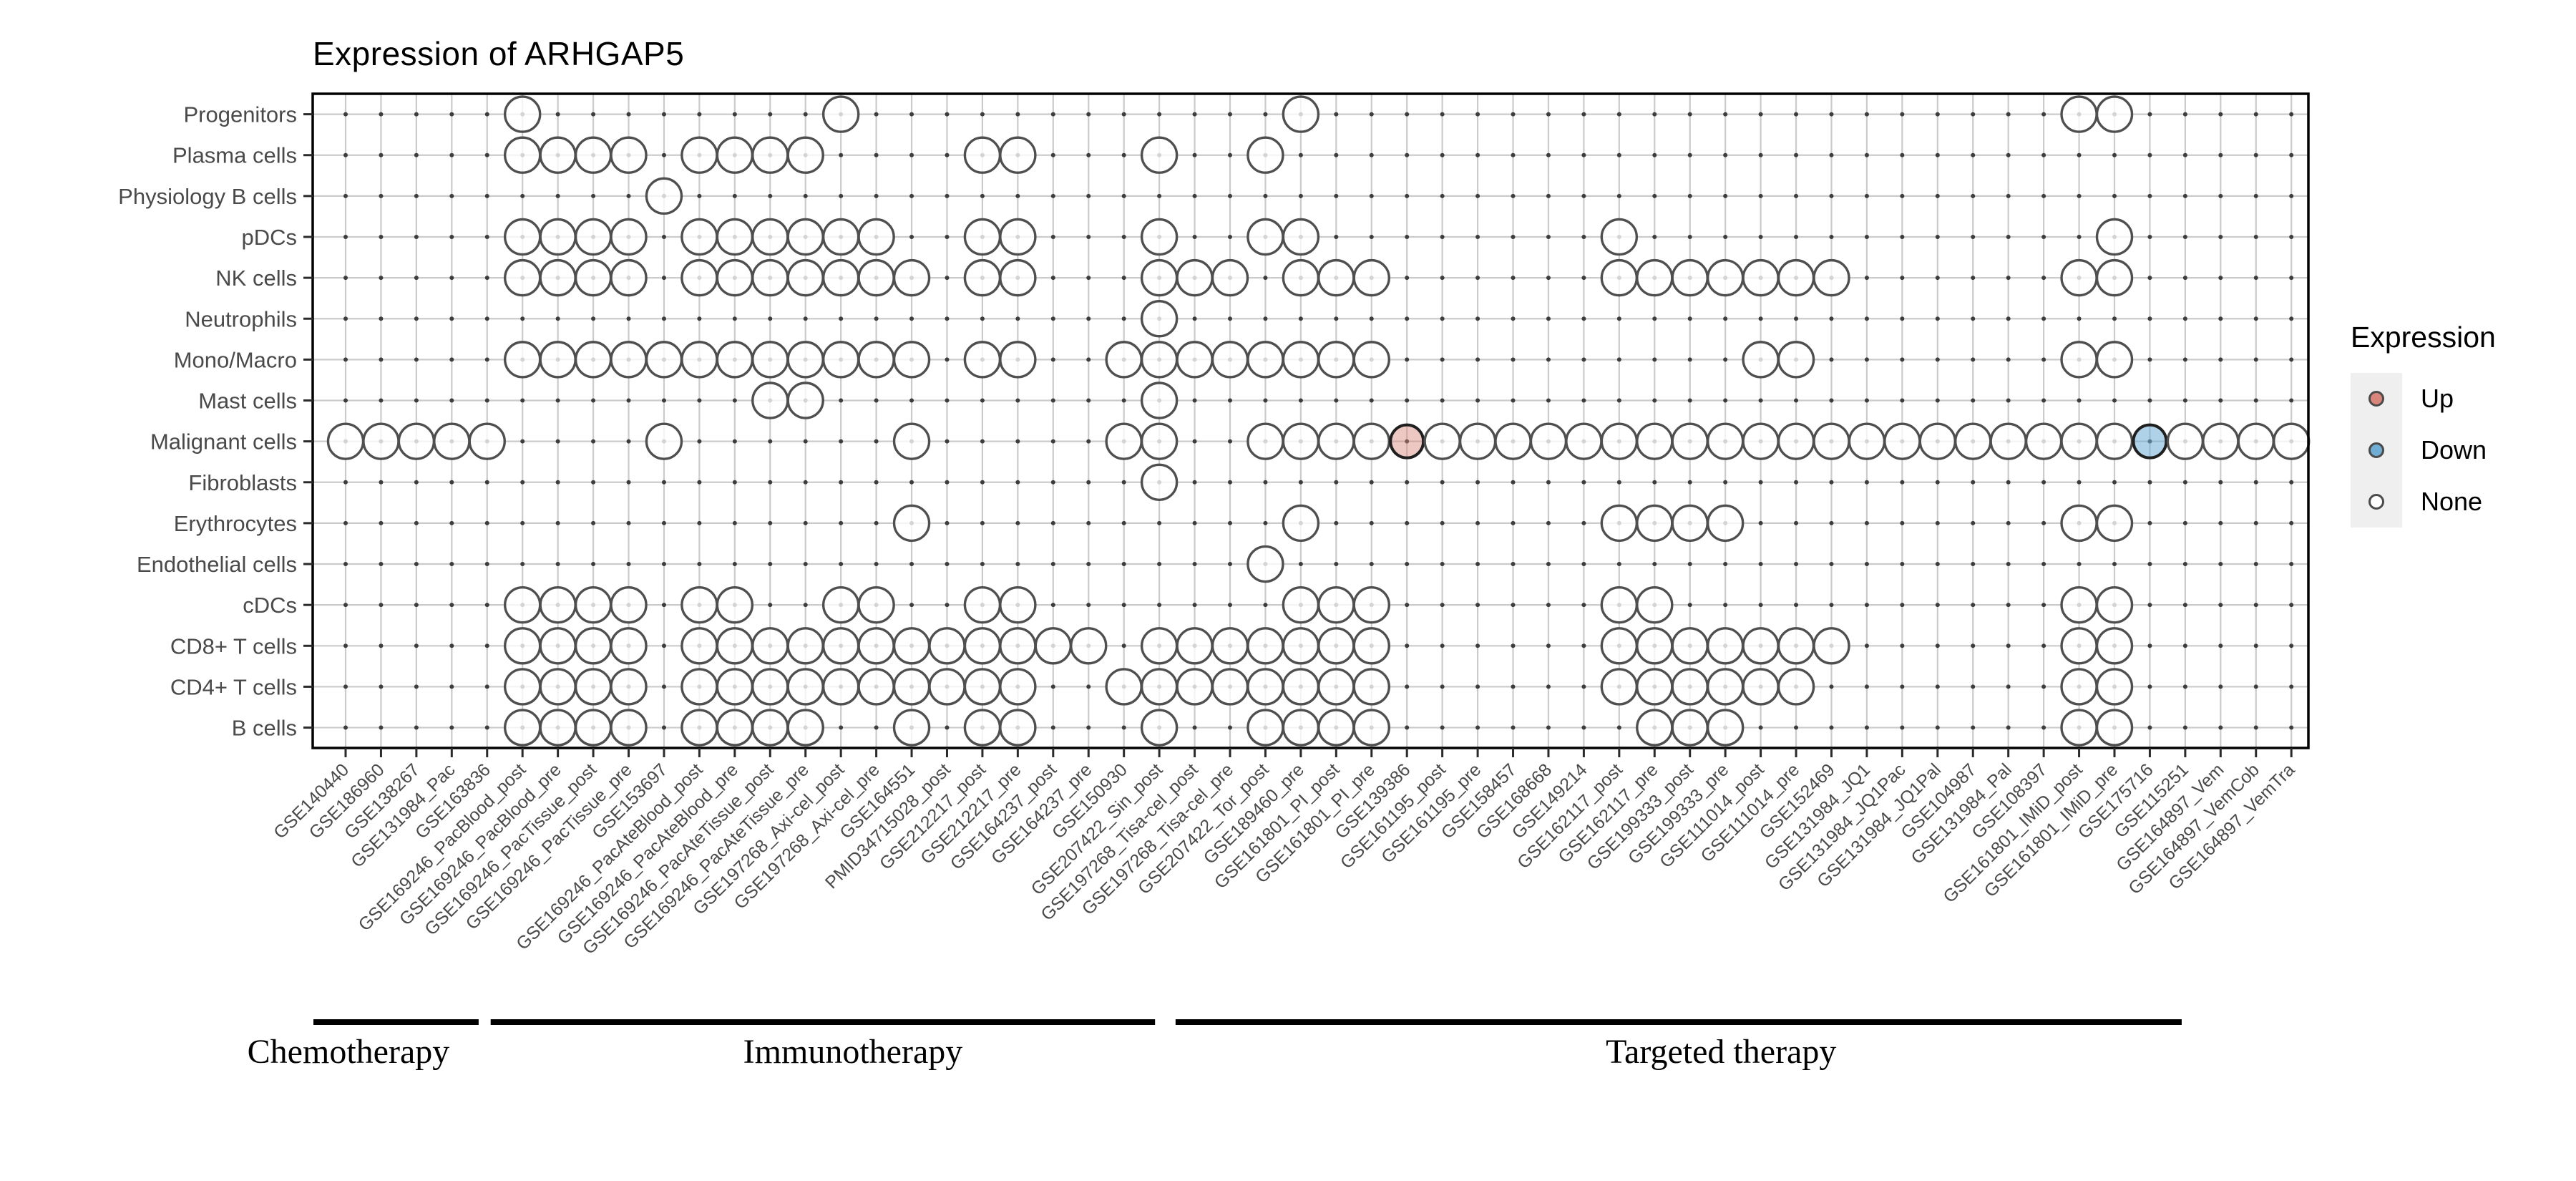  I want to click on group-bar, so click(823, 1022).